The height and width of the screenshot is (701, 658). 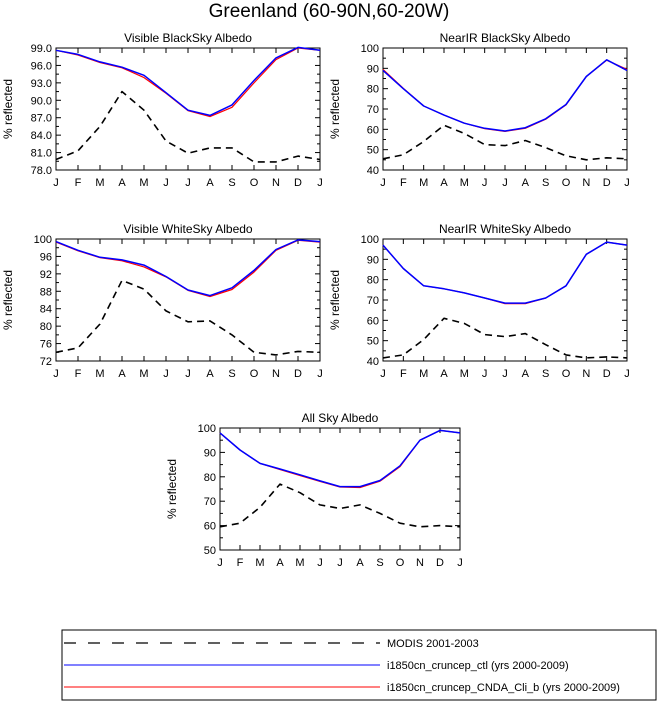 What do you see at coordinates (373, 301) in the screenshot?
I see `y-tick-label: 70` at bounding box center [373, 301].